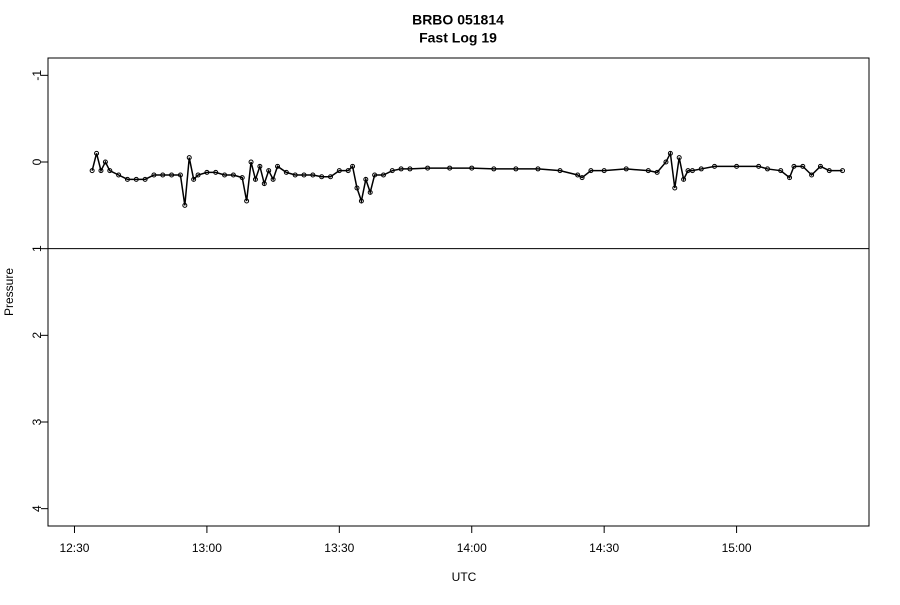 This screenshot has height=605, width=900. What do you see at coordinates (464, 577) in the screenshot?
I see `x-axis-label: UTC` at bounding box center [464, 577].